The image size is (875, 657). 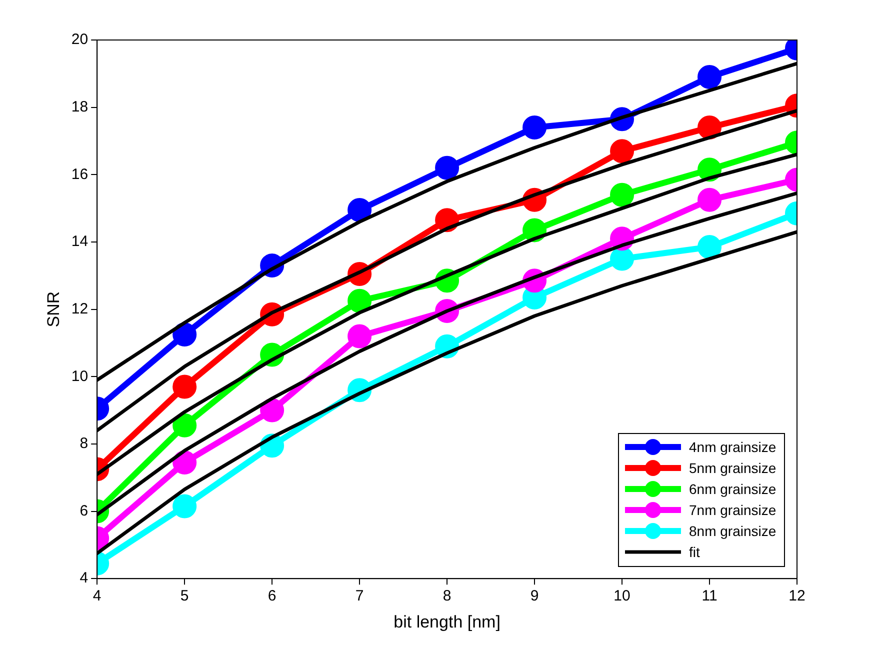 I want to click on y-tick-label: 6, so click(x=84, y=511).